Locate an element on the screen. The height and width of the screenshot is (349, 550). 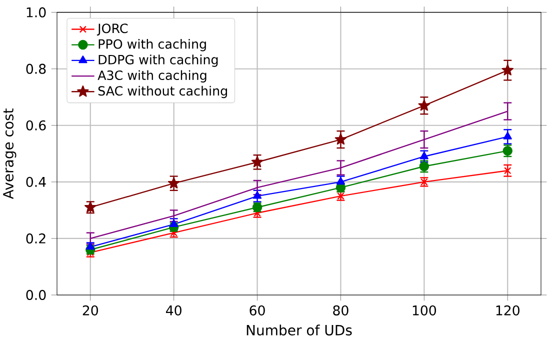
legend-label: DDPG with caching is located at coordinates (158, 60).